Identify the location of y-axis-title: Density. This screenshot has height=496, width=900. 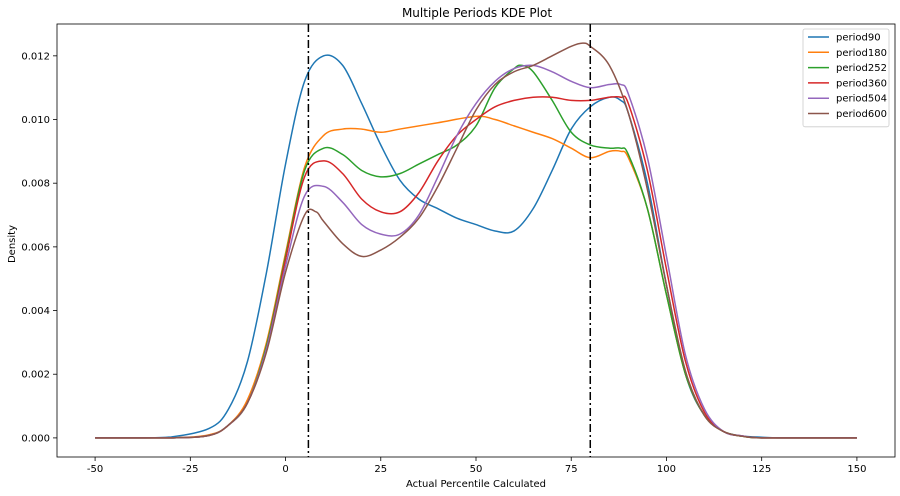
(12, 244).